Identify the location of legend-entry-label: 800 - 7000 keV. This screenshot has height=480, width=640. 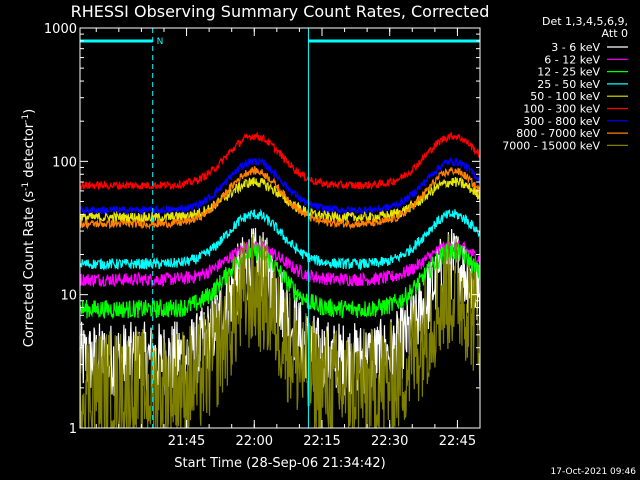
(558, 133).